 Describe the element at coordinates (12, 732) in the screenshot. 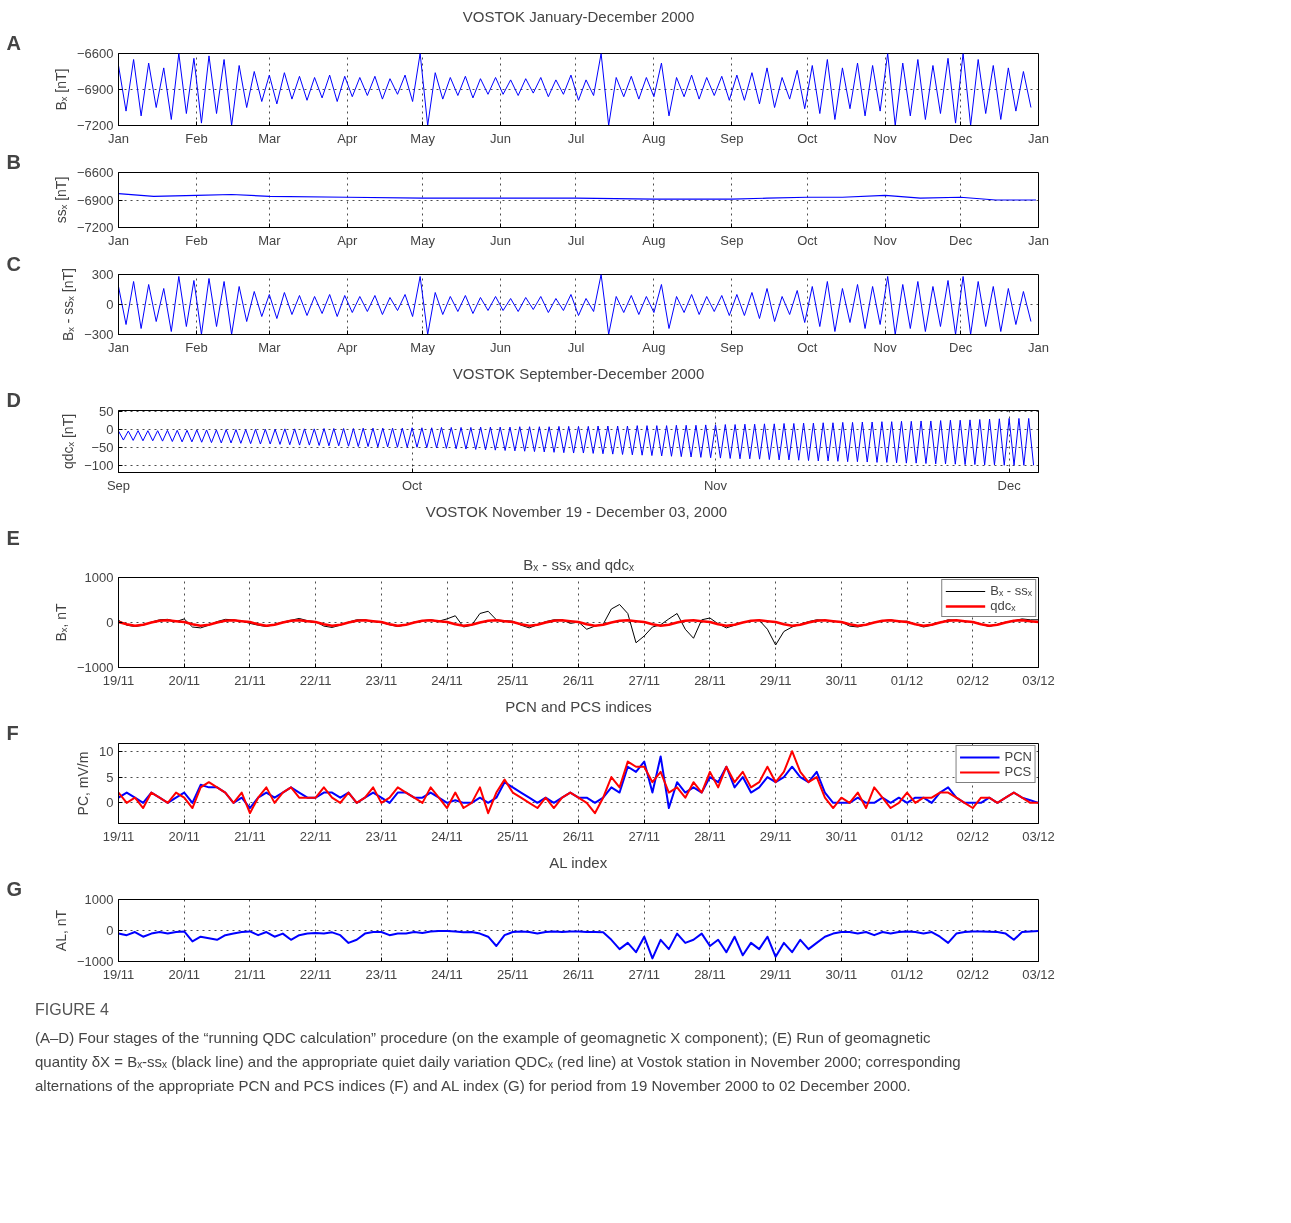

I see `text: F` at that location.